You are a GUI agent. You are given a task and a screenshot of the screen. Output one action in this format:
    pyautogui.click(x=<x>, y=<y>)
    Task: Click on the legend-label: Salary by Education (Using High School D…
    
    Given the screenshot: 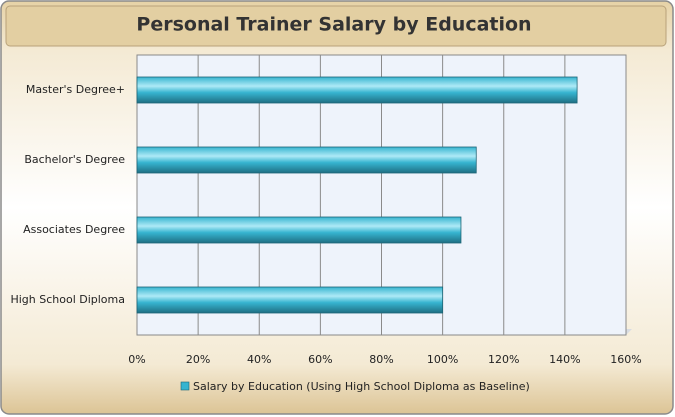 What is the action you would take?
    pyautogui.click(x=361, y=386)
    